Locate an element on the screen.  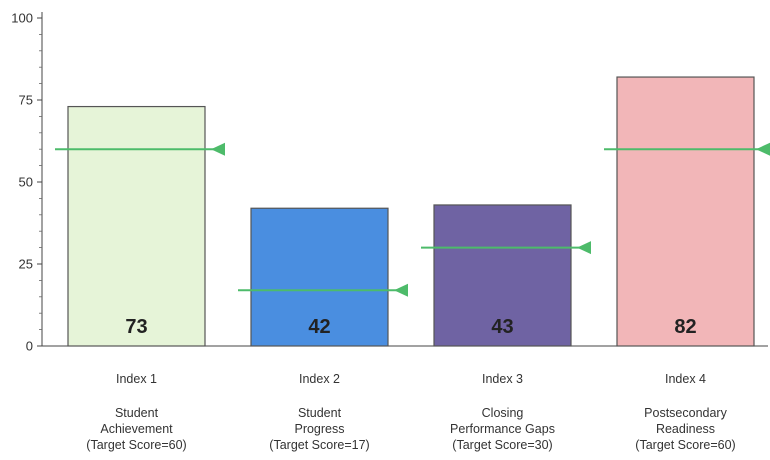
y-tick-label: 25 is located at coordinates (26, 264).